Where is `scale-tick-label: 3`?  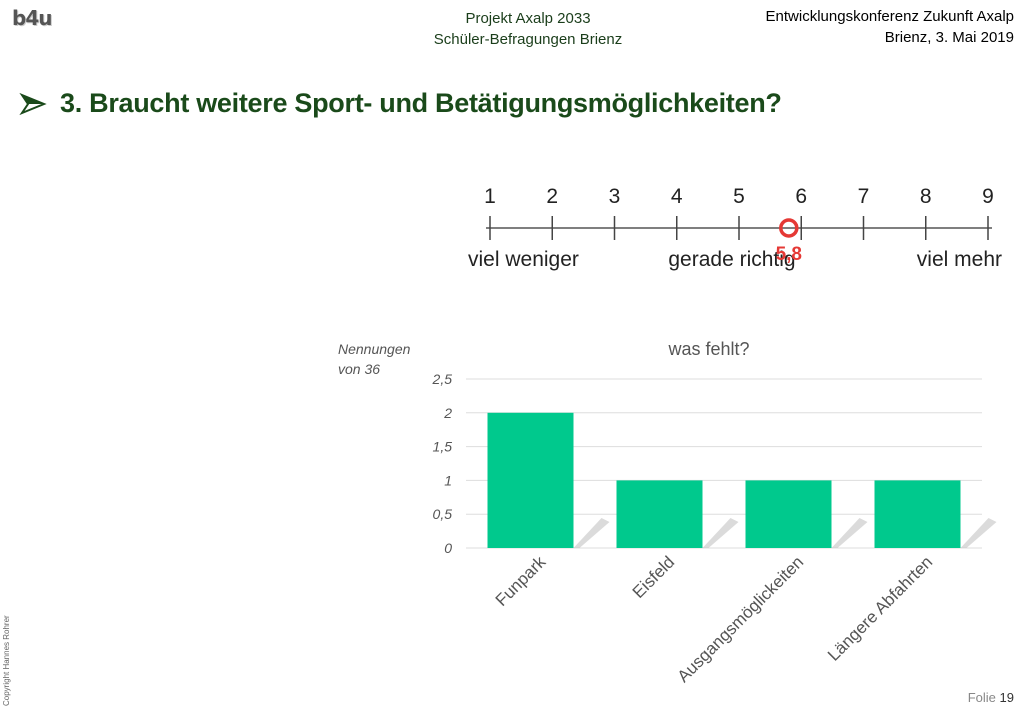
scale-tick-label: 3 is located at coordinates (615, 196).